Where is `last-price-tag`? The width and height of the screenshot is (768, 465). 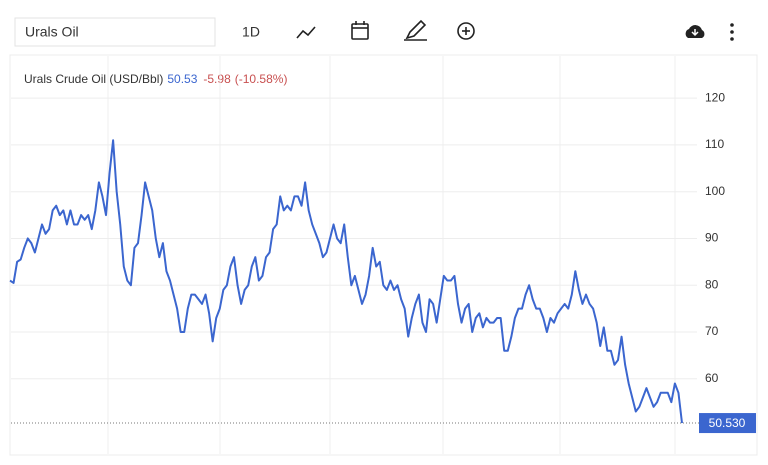 last-price-tag is located at coordinates (727, 423).